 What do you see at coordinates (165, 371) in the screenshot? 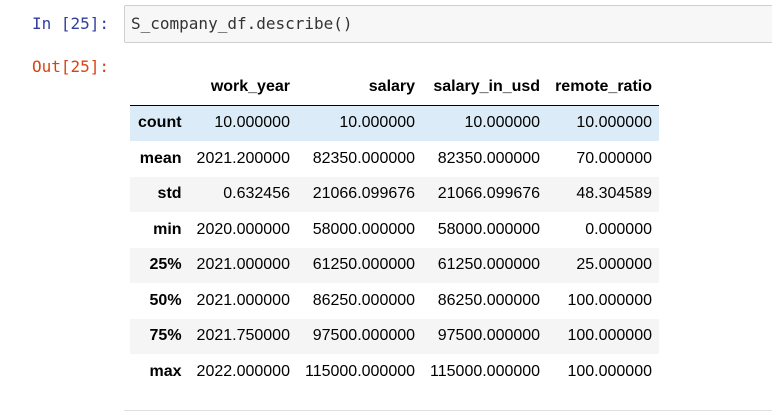
I see `row-label: max` at bounding box center [165, 371].